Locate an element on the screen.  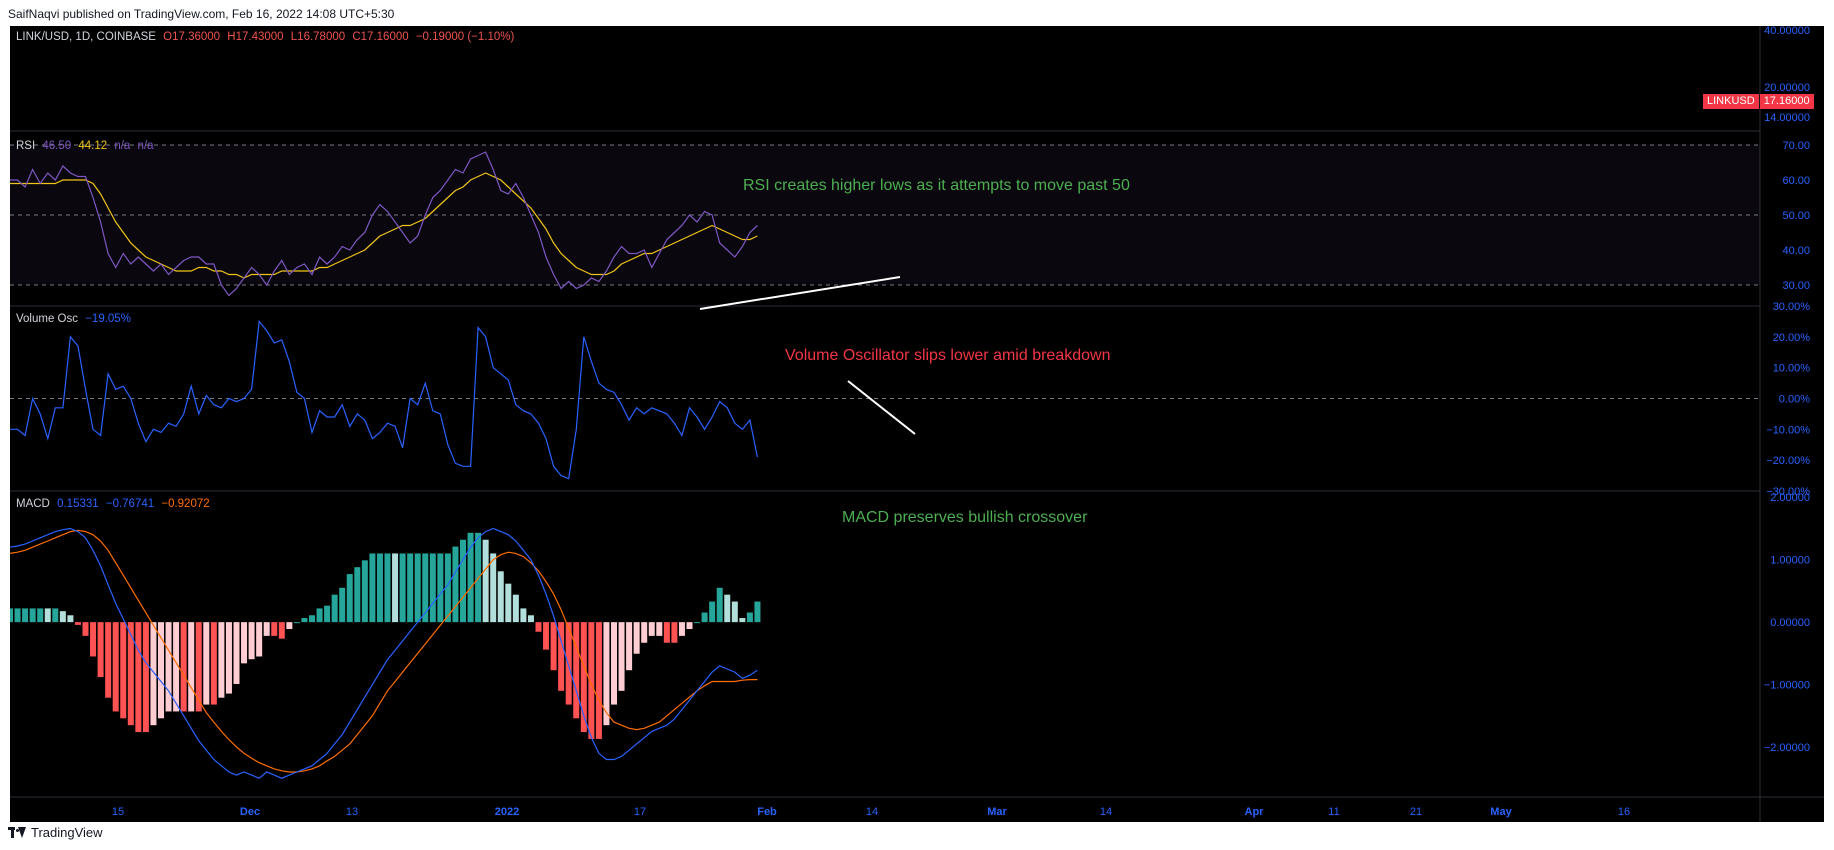
time-axis-label: Mar is located at coordinates (997, 812).